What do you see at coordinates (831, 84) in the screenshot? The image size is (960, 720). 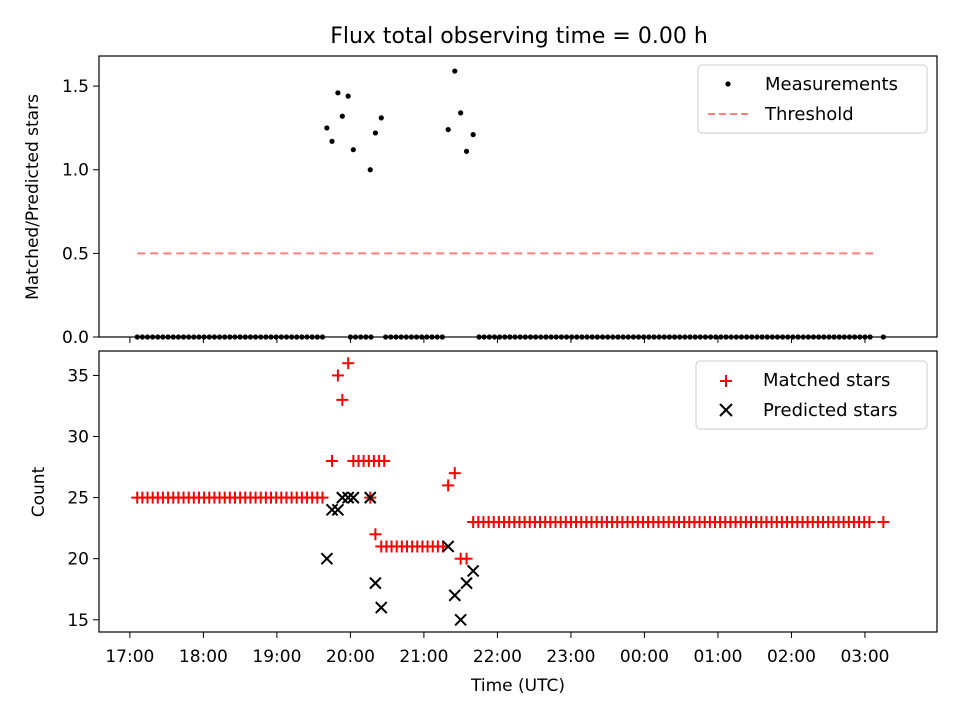 I see `legend-measurements-label: Measurements` at bounding box center [831, 84].